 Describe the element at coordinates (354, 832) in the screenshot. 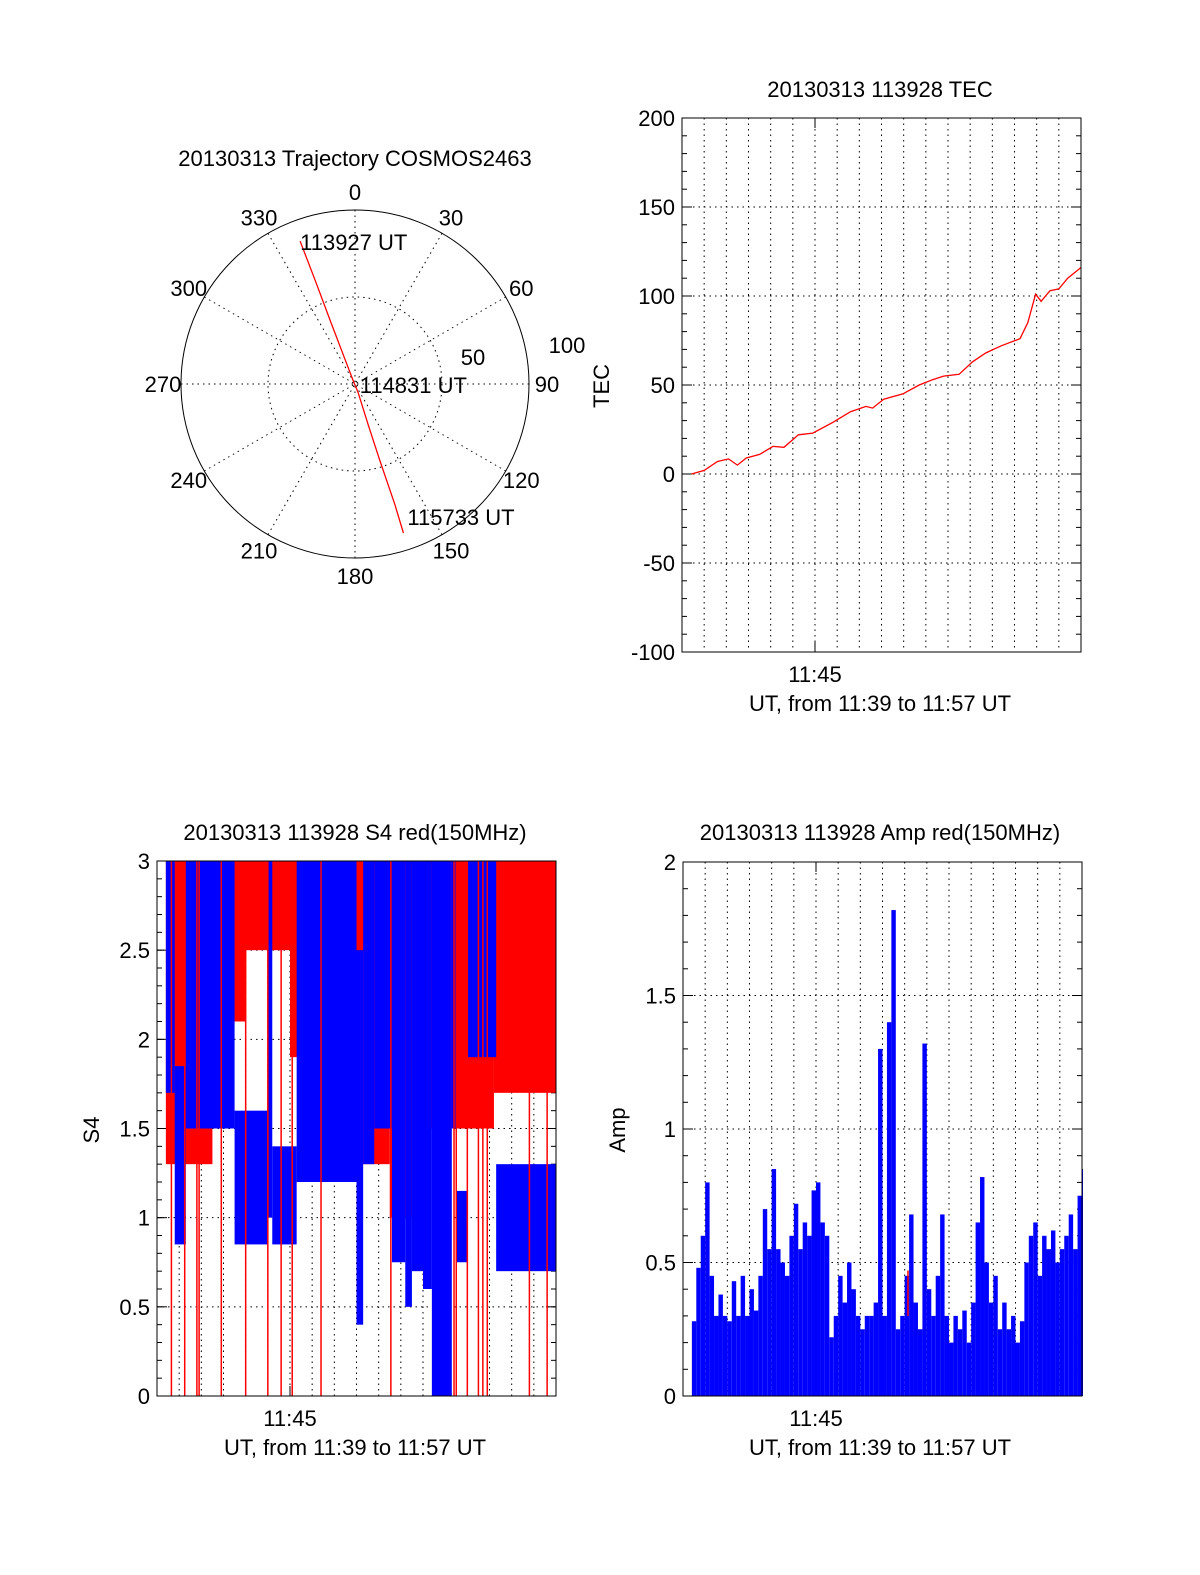

I see `s4-title: 20130313 113928 S4 red(150MHz)` at that location.